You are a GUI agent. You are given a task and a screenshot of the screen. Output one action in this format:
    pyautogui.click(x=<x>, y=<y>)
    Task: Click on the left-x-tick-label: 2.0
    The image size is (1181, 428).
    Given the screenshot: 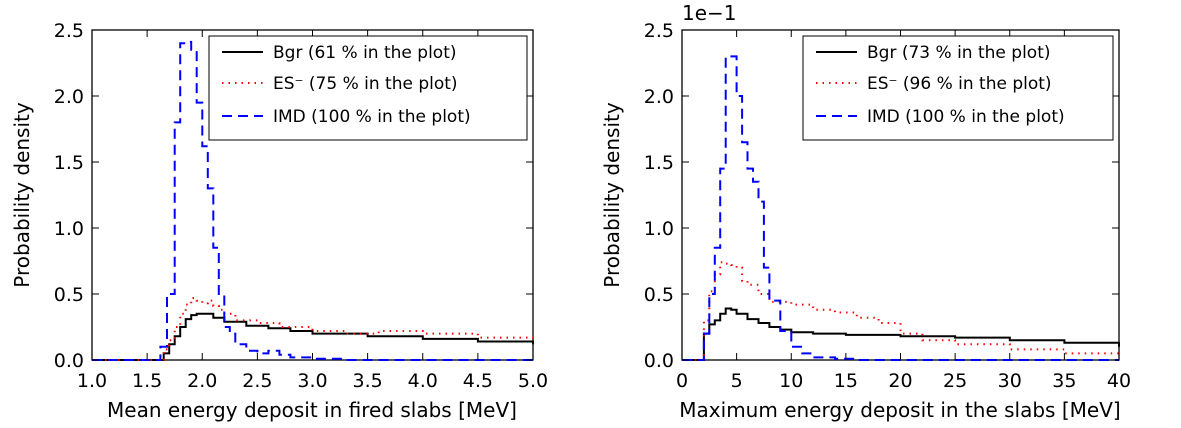 What is the action you would take?
    pyautogui.click(x=202, y=381)
    